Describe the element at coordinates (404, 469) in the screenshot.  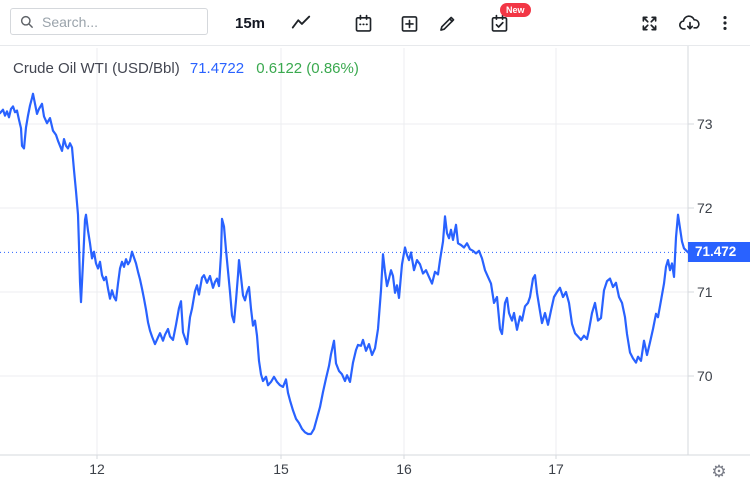
I see `x-axis-label: 16` at that location.